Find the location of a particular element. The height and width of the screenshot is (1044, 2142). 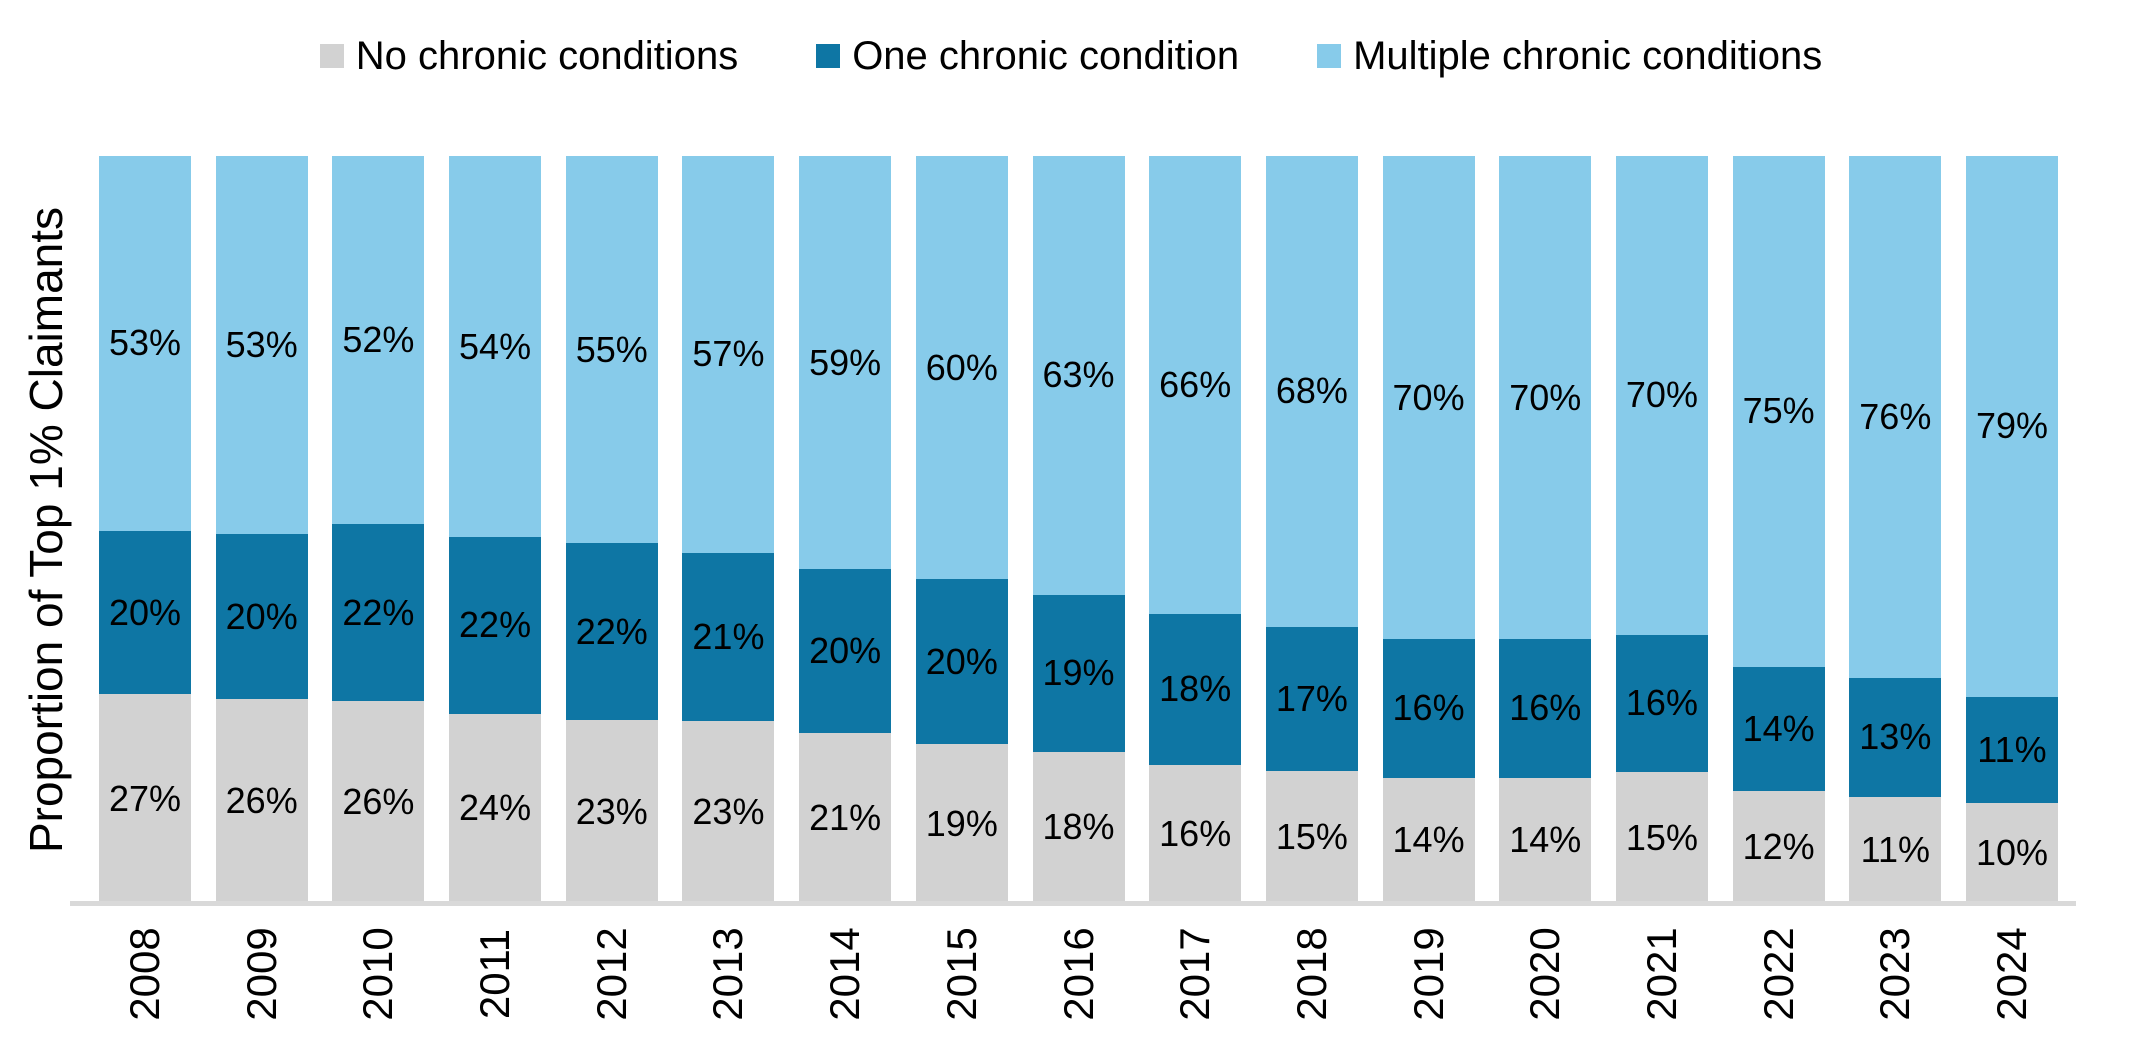

data-label-multiple-chronic-conditions-2015: 60% is located at coordinates (961, 367).